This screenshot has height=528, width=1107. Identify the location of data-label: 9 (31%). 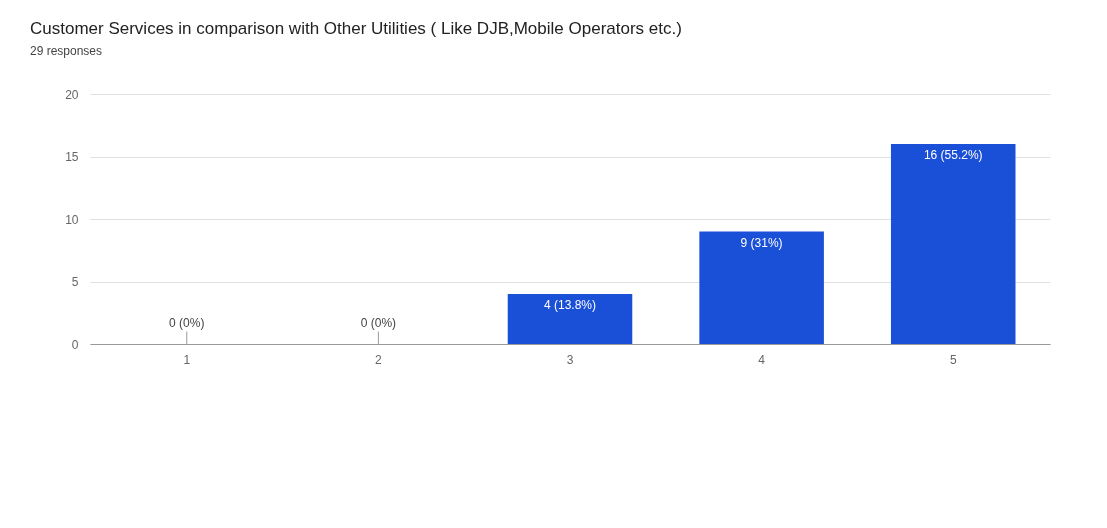
(761, 242).